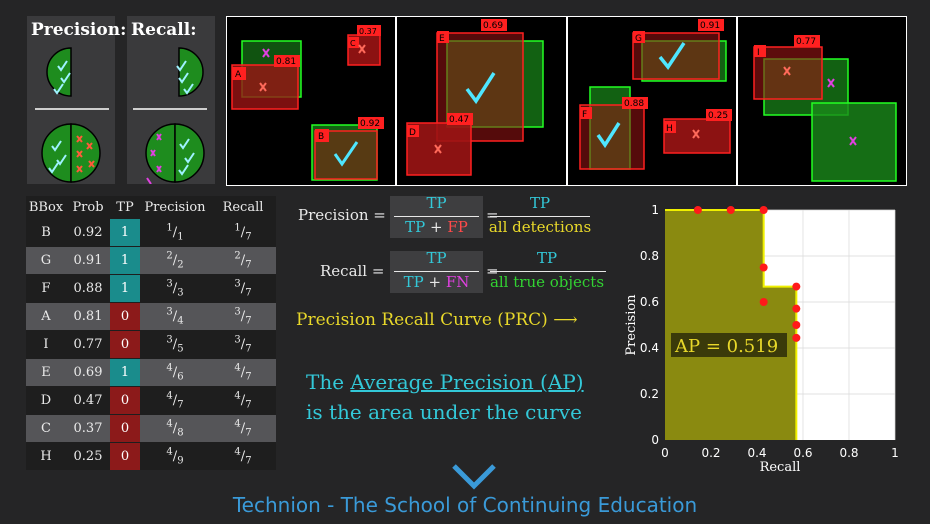 Image resolution: width=930 pixels, height=524 pixels. I want to click on table-row: C 0.37 0 4/8 4/7, so click(151, 428).